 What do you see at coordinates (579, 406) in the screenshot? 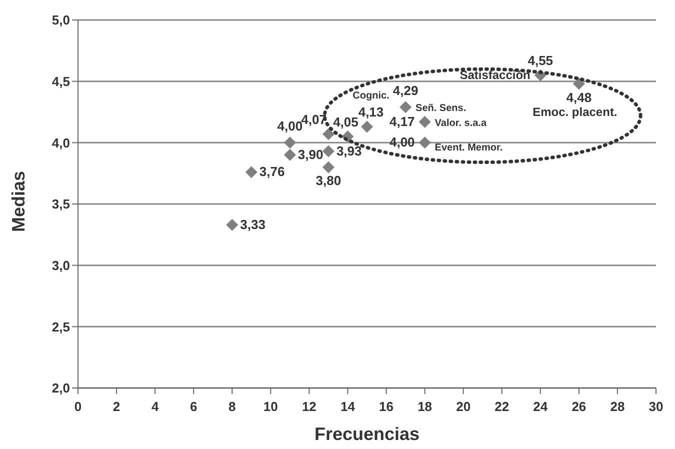
I see `x-tick-label: 26` at bounding box center [579, 406].